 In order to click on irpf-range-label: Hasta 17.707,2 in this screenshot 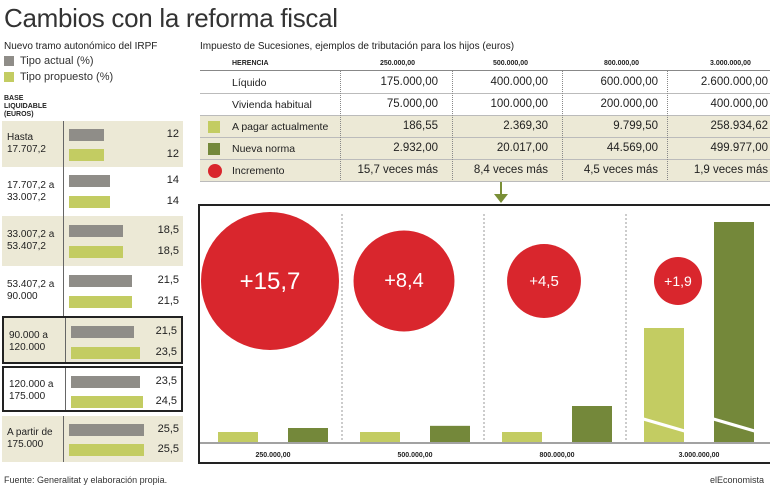, I will do `click(26, 143)`.